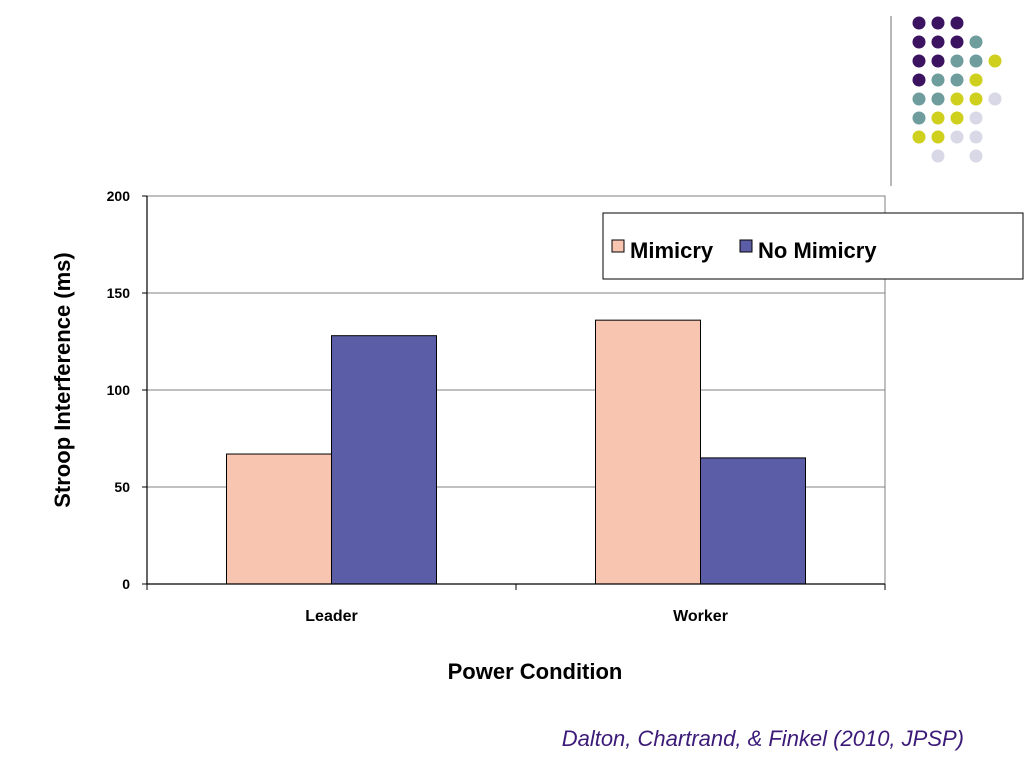 The image size is (1024, 768). Describe the element at coordinates (331, 616) in the screenshot. I see `x-tick-label: Leader` at that location.